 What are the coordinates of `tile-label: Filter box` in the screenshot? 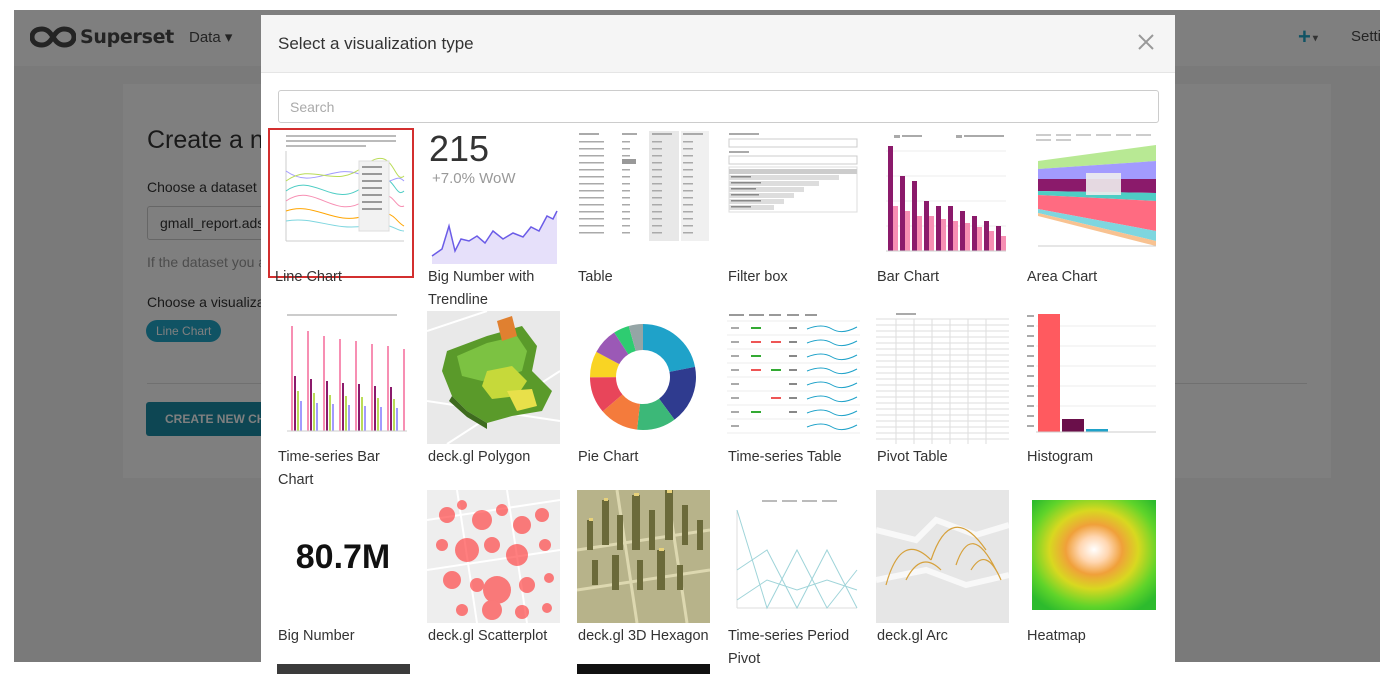 It's located at (758, 277).